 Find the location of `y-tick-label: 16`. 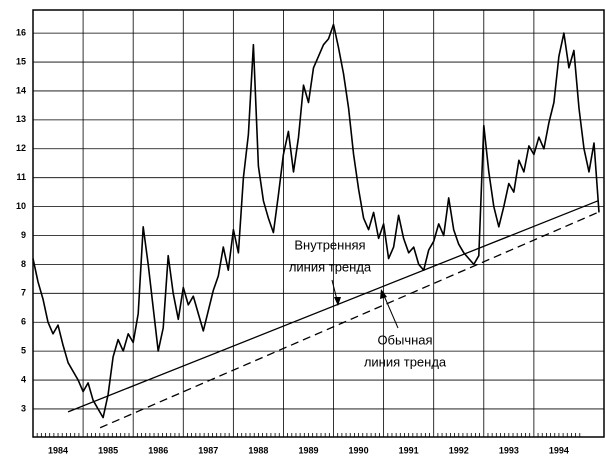

y-tick-label: 16 is located at coordinates (21, 33).